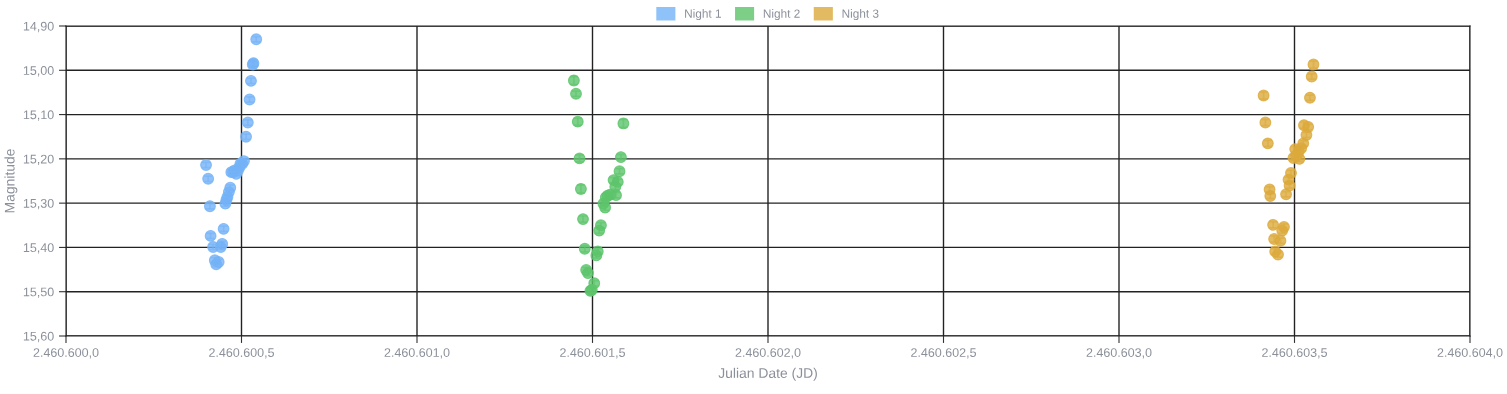 This screenshot has width=1507, height=394. I want to click on y-tick-label: 15,40, so click(38, 248).